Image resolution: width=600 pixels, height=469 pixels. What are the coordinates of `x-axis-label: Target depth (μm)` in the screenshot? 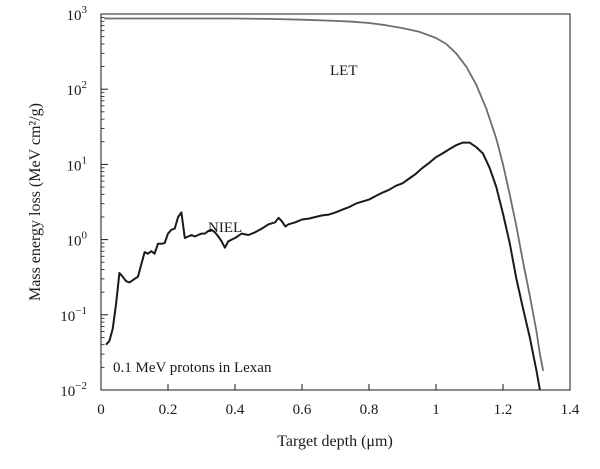 It's located at (335, 441).